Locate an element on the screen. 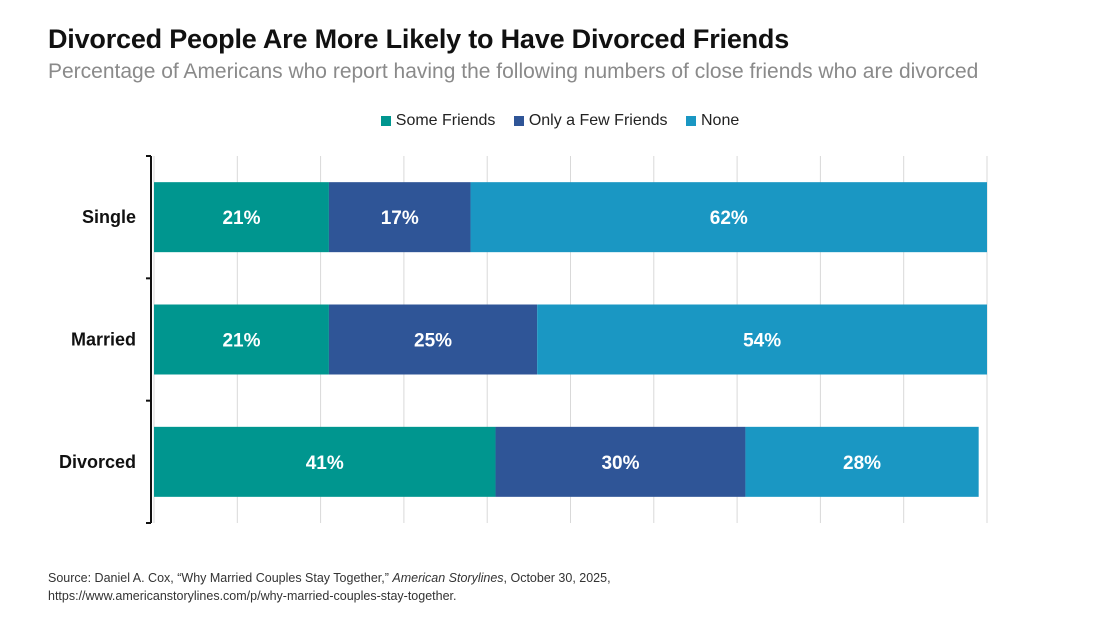 The height and width of the screenshot is (626, 1120). bar-married-only-a-few-friends is located at coordinates (433, 339).